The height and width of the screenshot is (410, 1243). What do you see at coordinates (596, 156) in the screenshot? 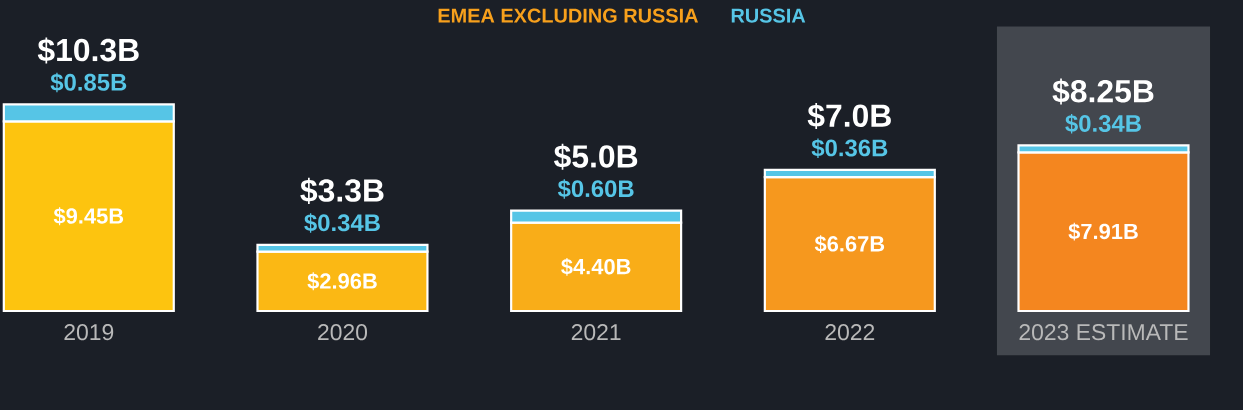
I see `total-label: $5.0B` at bounding box center [596, 156].